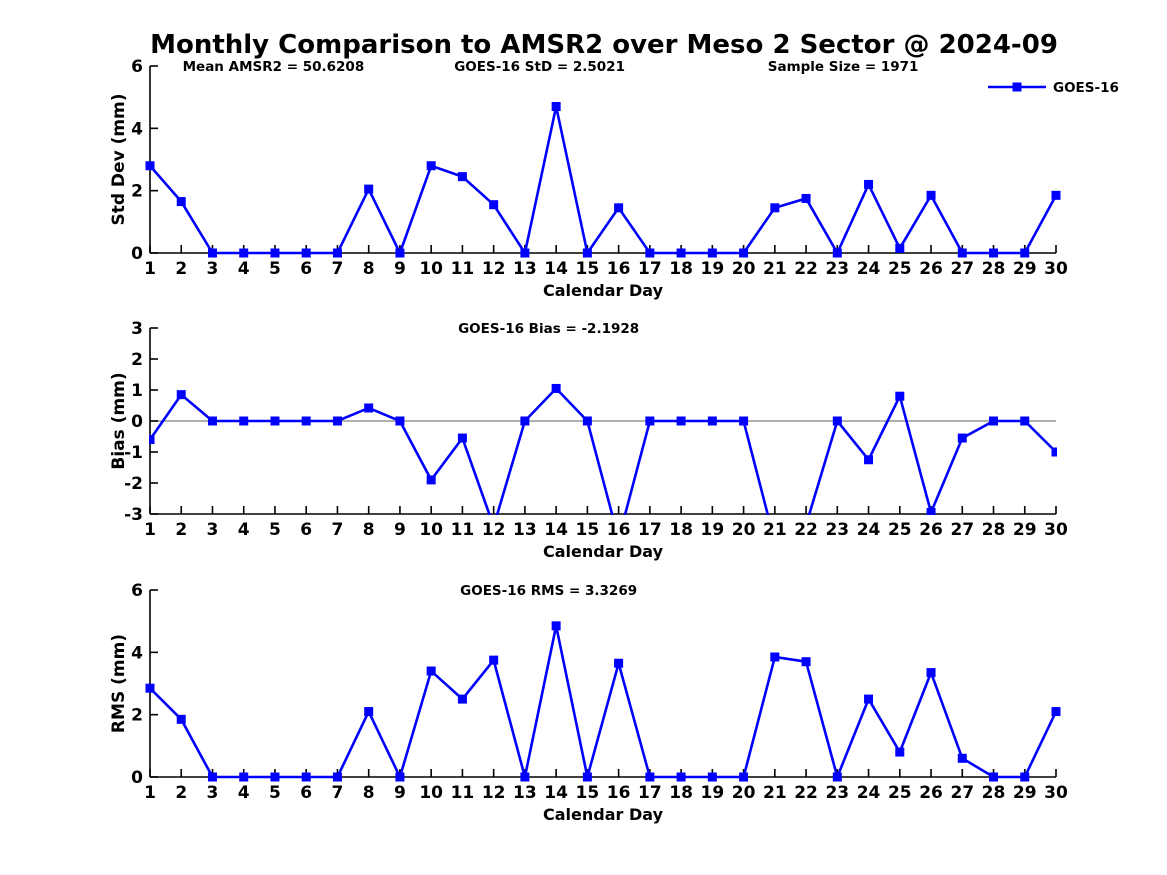 The image size is (1167, 875). What do you see at coordinates (137, 67) in the screenshot?
I see `y-tick-label: 6` at bounding box center [137, 67].